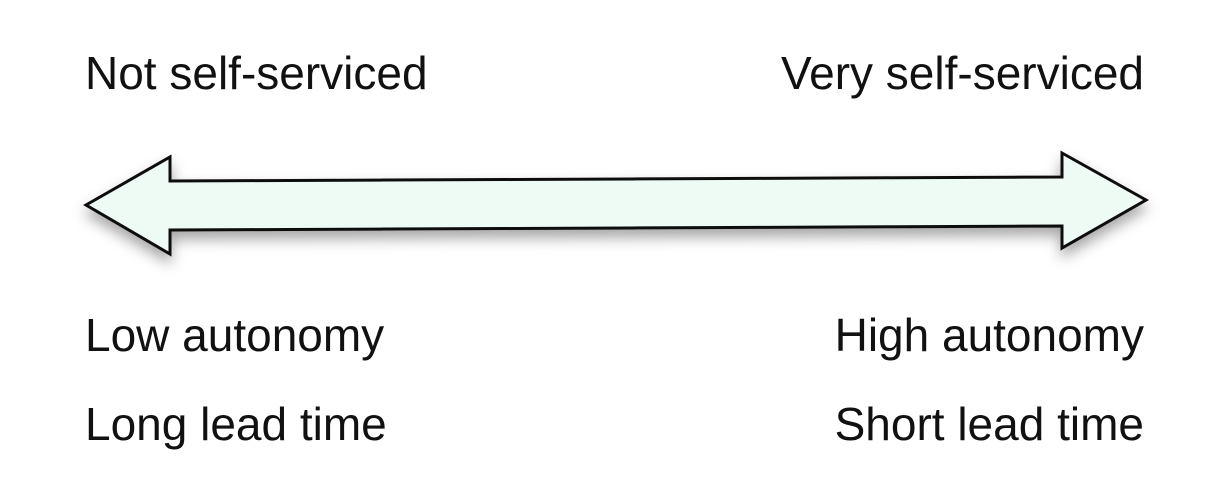  What do you see at coordinates (989, 424) in the screenshot?
I see `short-lead-time-label: Short lead time` at bounding box center [989, 424].